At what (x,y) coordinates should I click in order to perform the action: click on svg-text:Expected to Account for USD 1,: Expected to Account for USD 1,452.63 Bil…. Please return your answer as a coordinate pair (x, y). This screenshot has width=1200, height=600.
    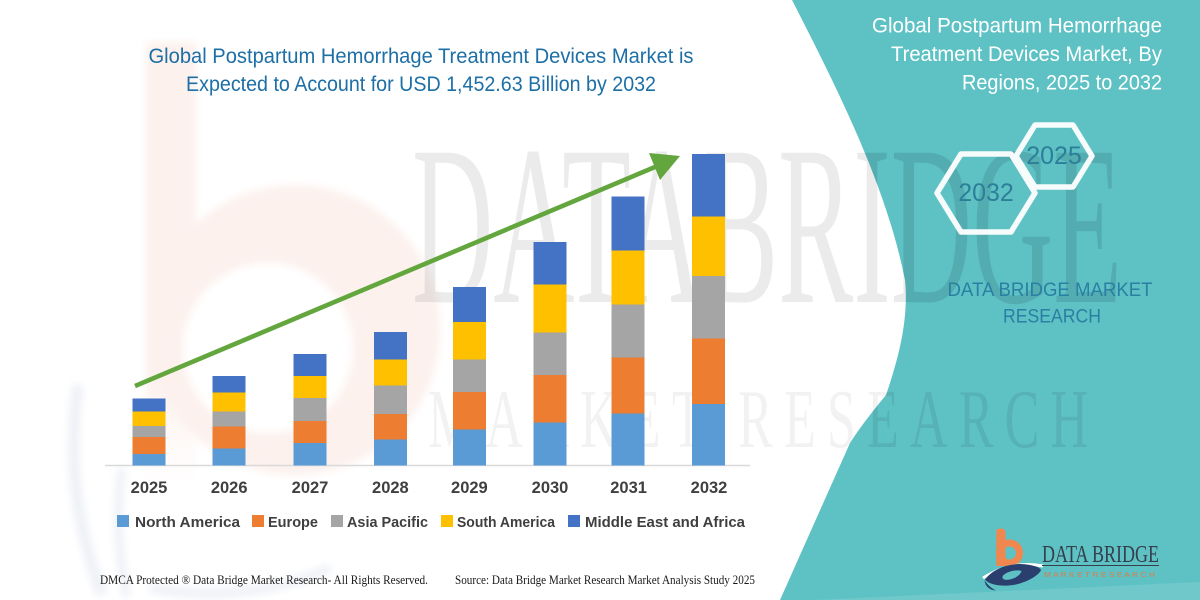
    Looking at the image, I should click on (421, 84).